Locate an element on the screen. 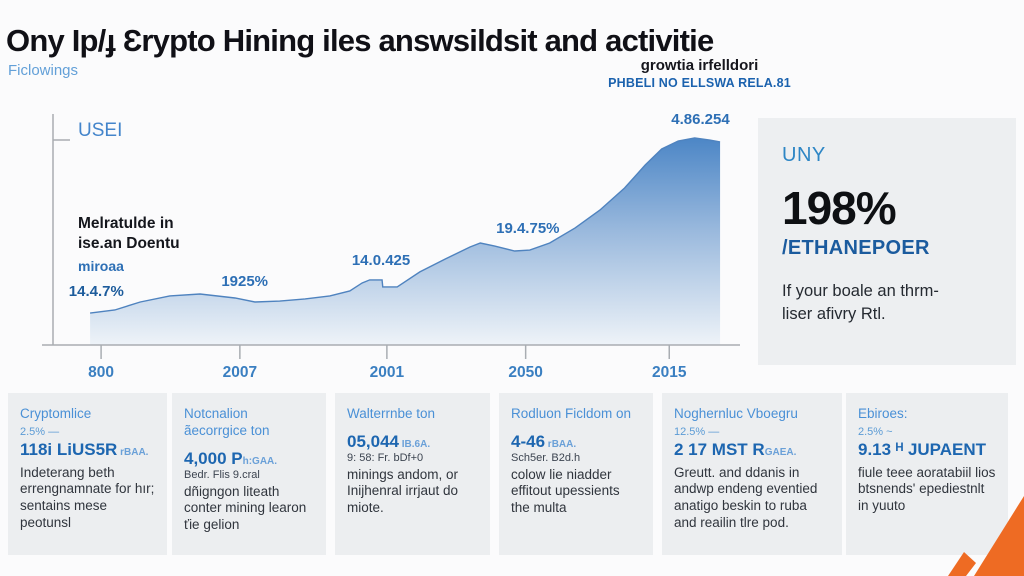  card-extra: 9: 58: Fr. bDf+0 is located at coordinates (385, 457).